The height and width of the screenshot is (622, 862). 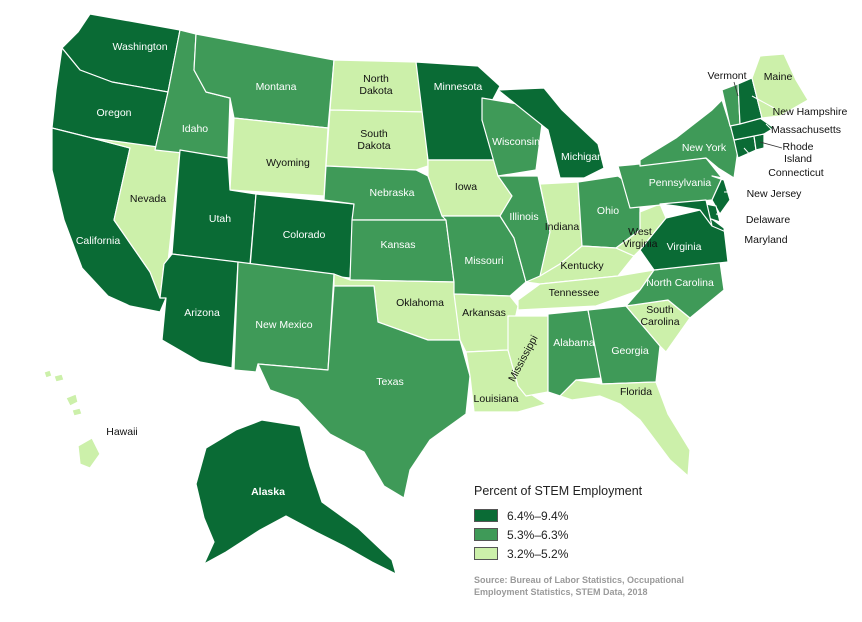 I want to click on state-label-missouri: Missouri, so click(x=483, y=261).